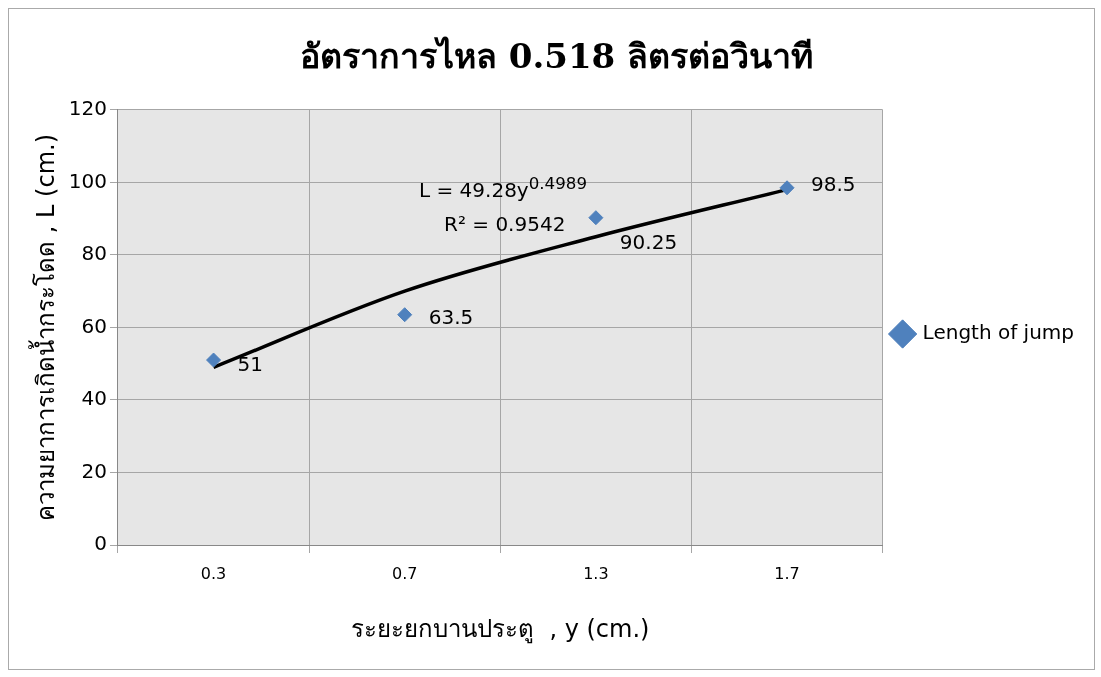  What do you see at coordinates (500, 629) in the screenshot?
I see `x-axis-title: ระยะยกบานประตู , y (cm.)` at bounding box center [500, 629].